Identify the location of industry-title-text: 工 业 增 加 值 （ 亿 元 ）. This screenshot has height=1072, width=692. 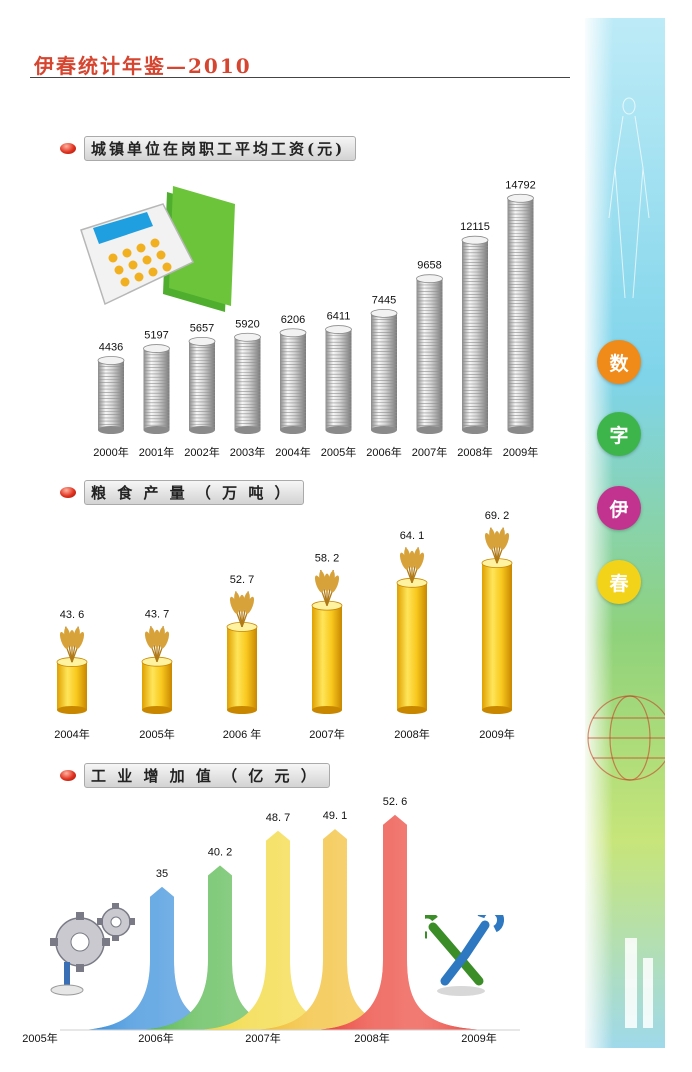
(207, 775).